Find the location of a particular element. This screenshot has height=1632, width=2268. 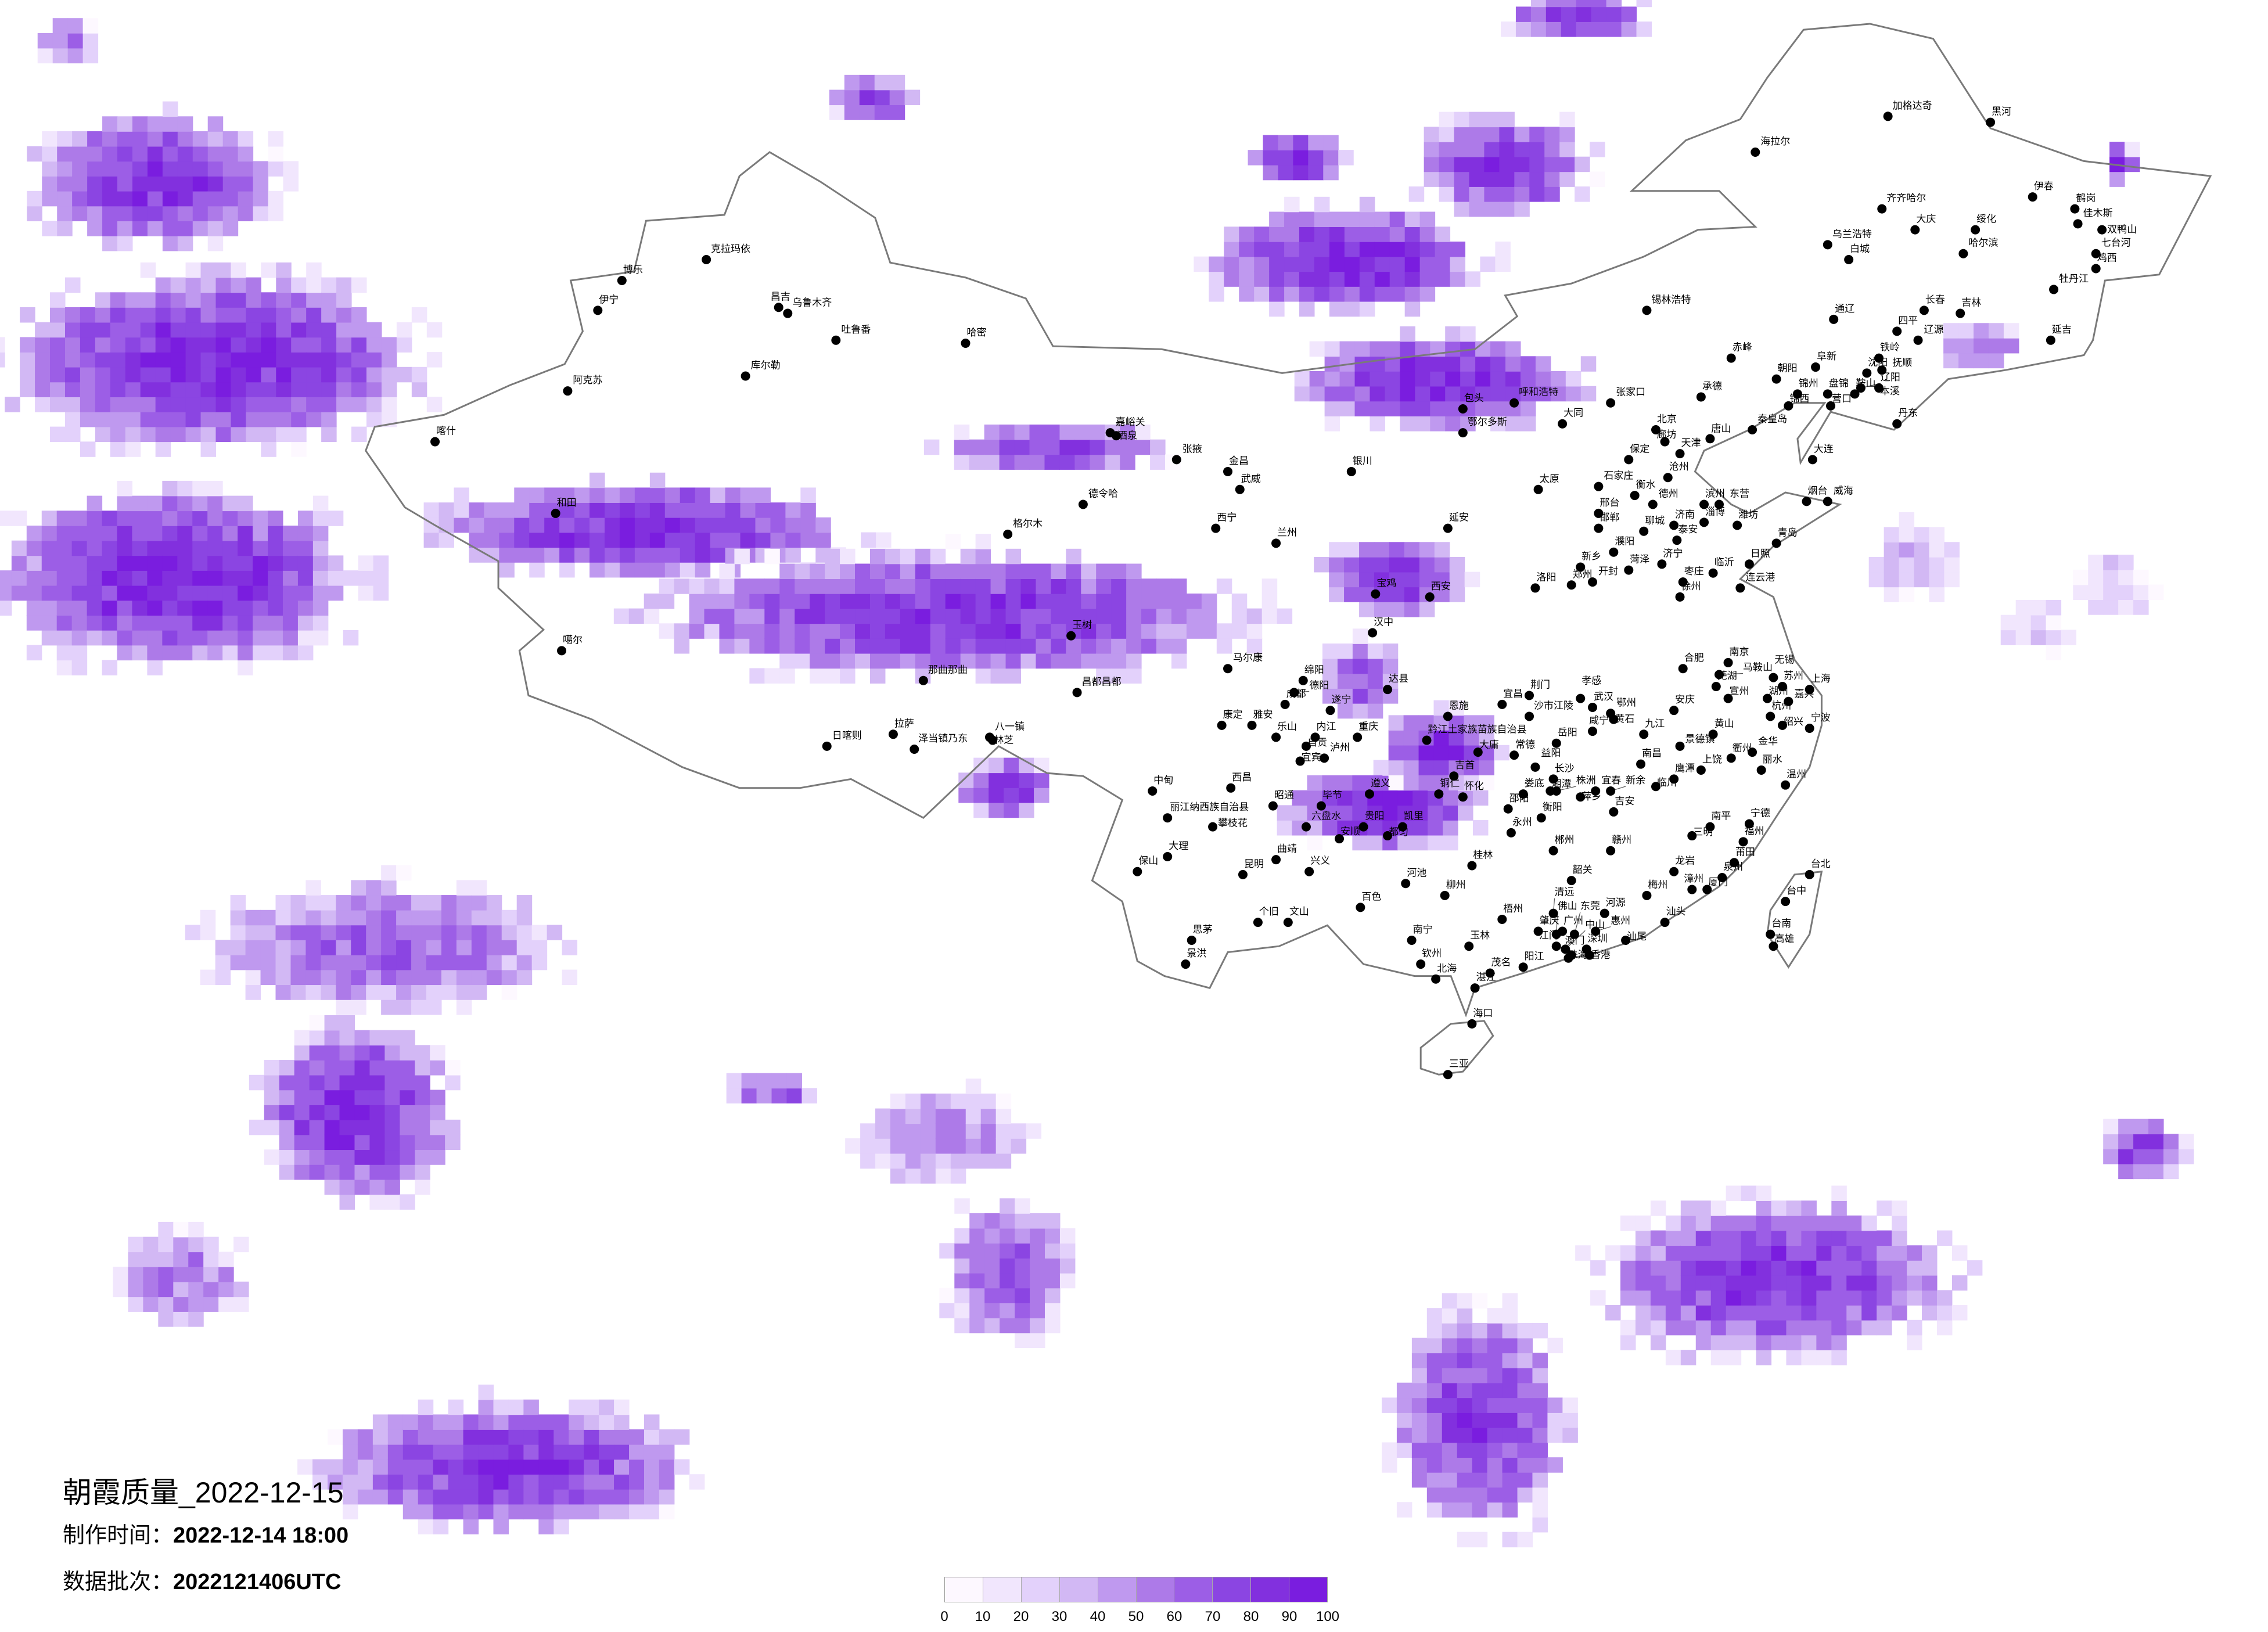

city-label: 厦门 is located at coordinates (1718, 883).